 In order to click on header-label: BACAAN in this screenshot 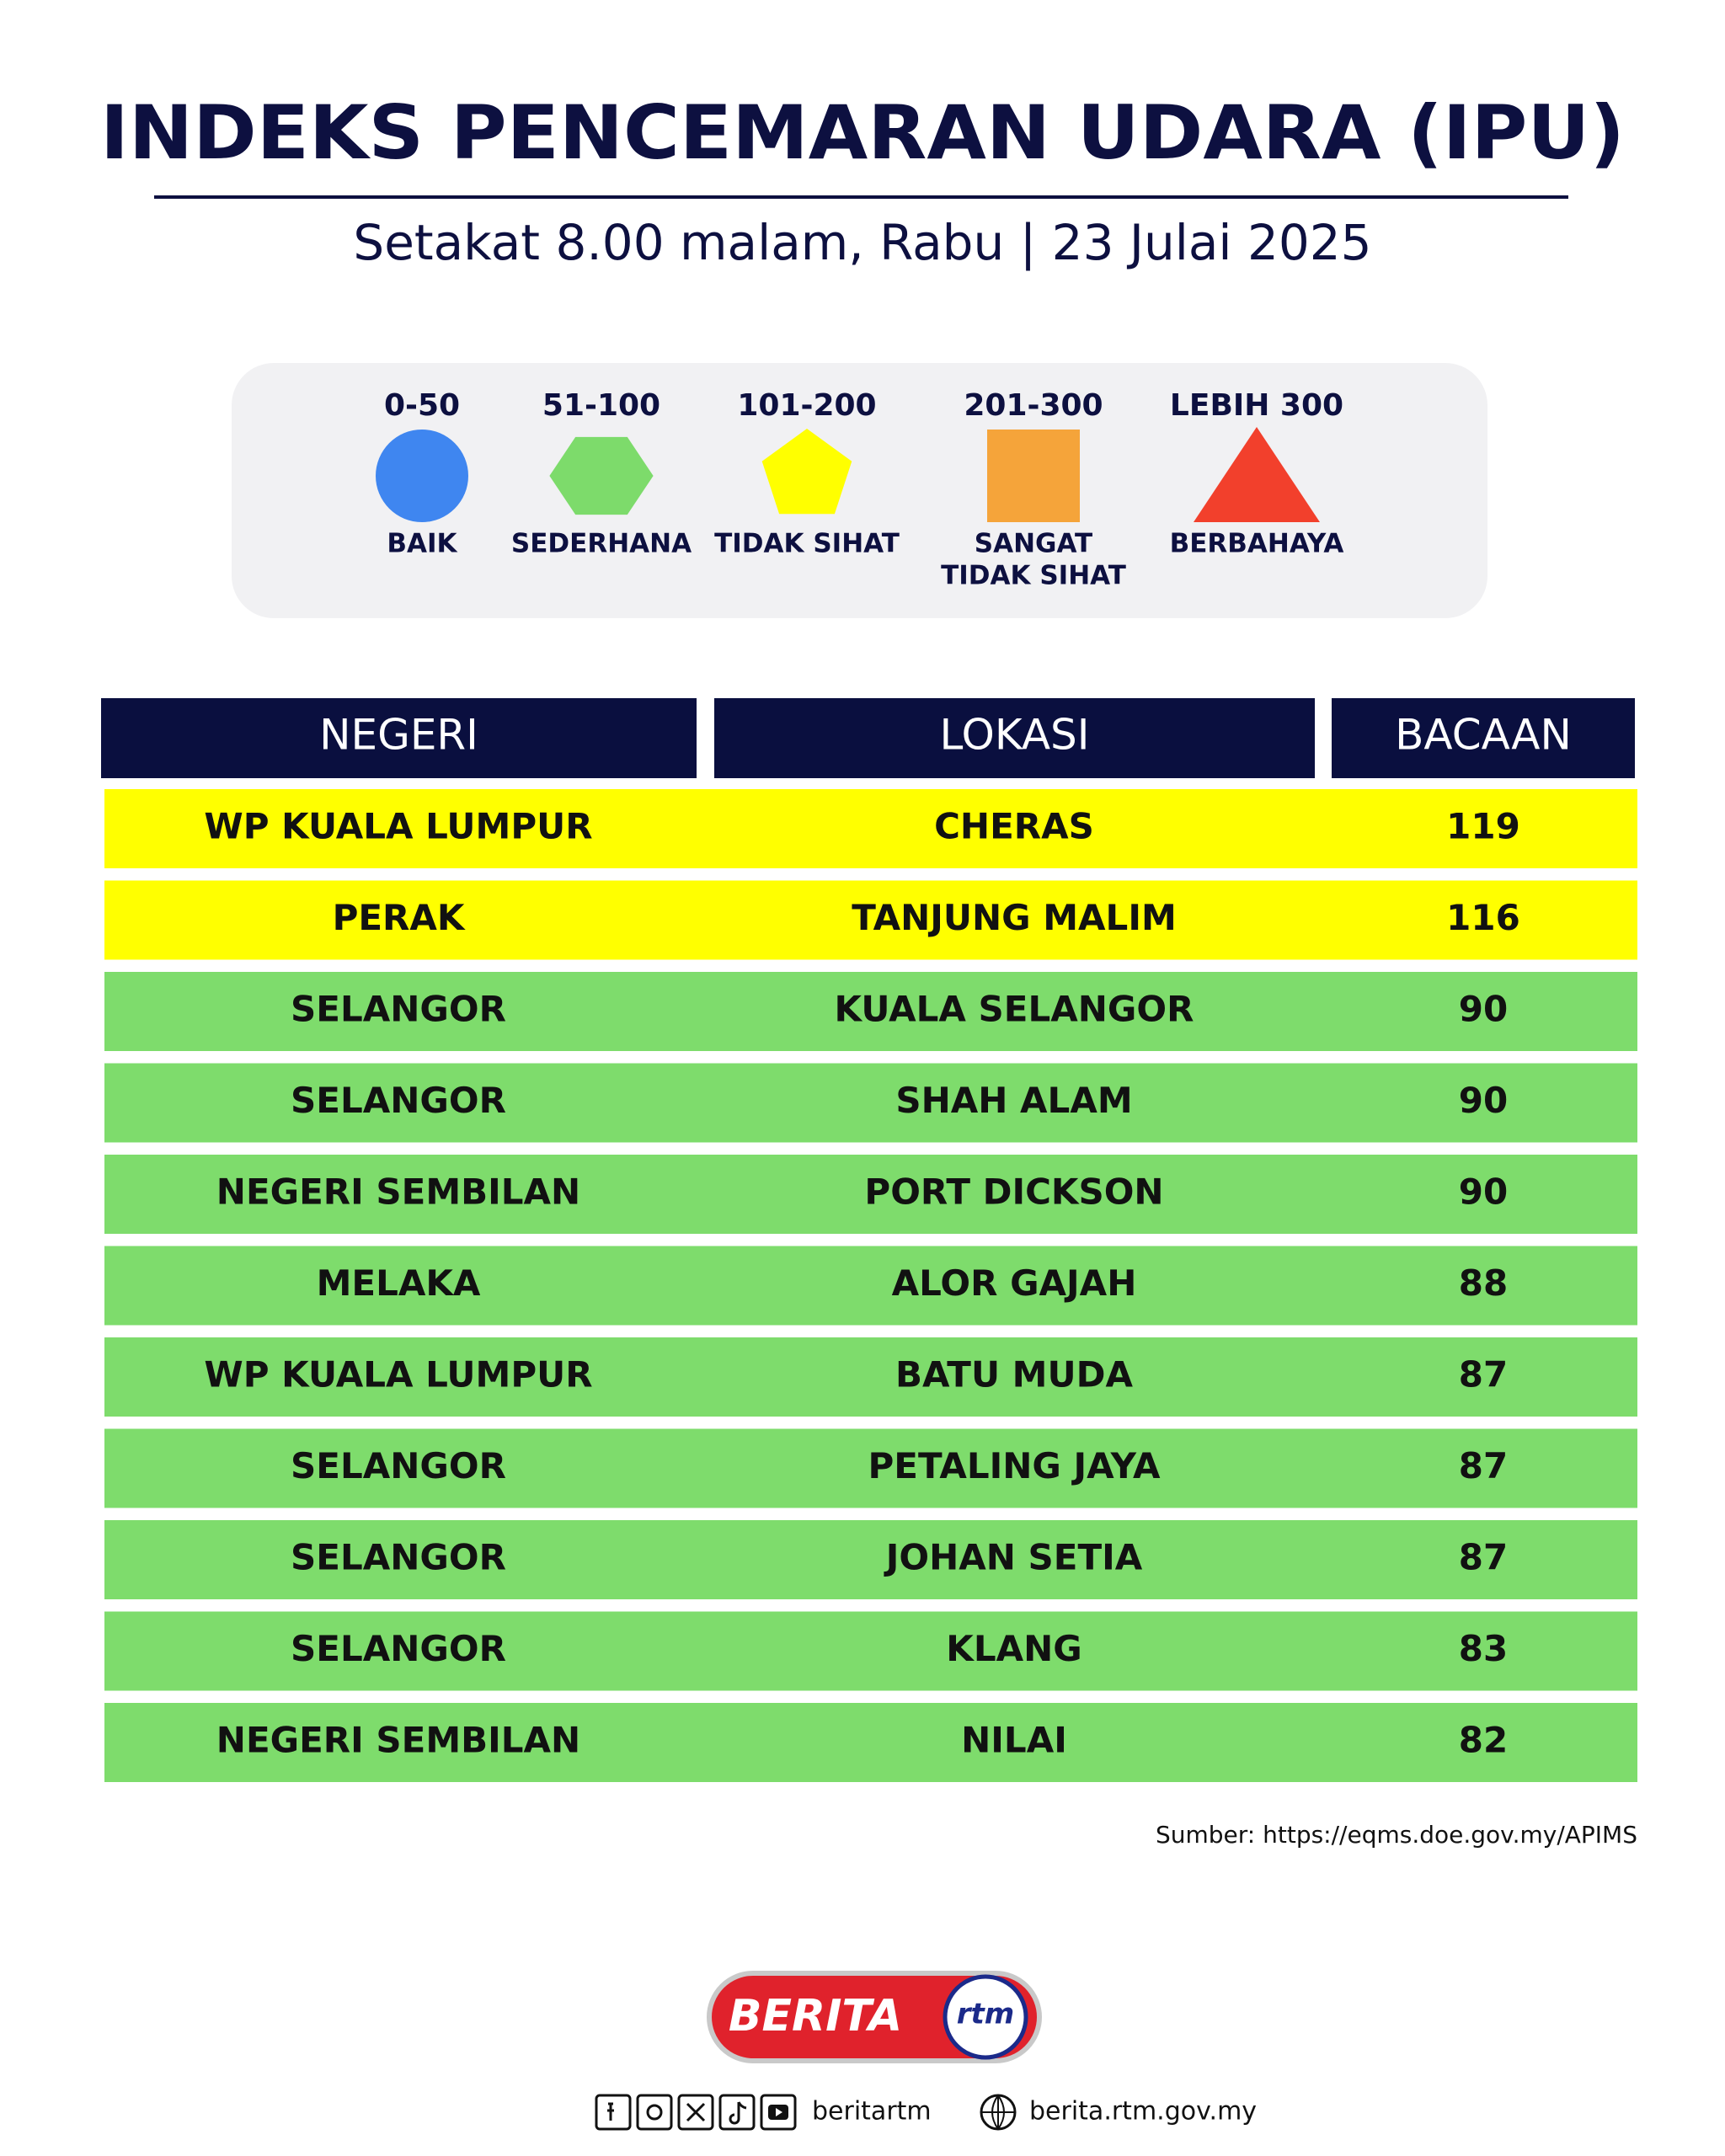, I will do `click(1483, 735)`.